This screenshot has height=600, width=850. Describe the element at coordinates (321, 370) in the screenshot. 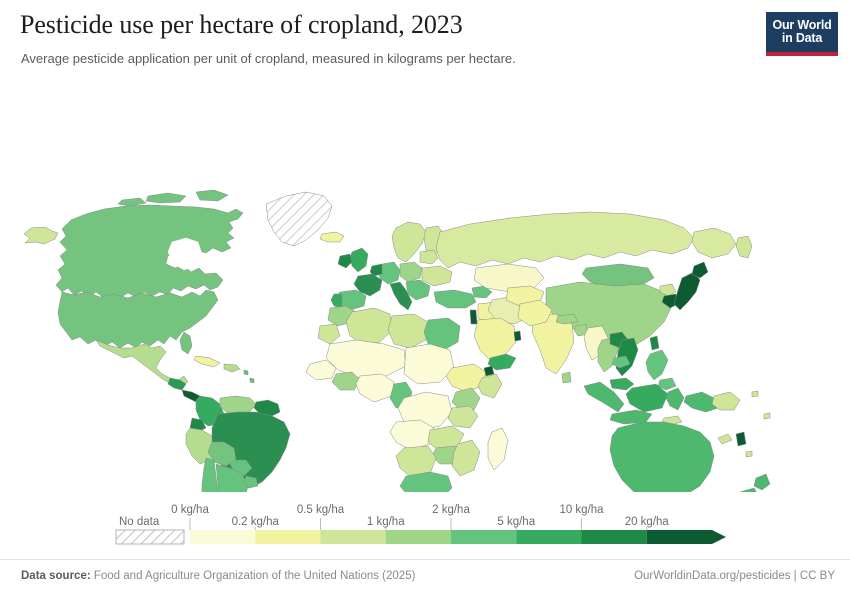

I see `region-senegal-guinea` at that location.